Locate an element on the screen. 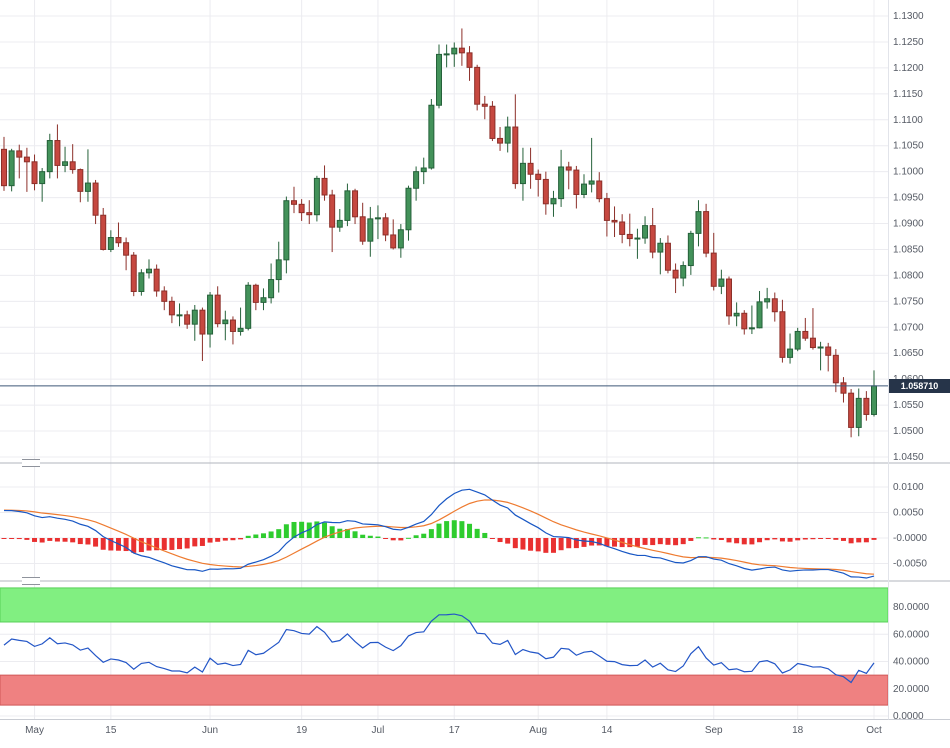  macd-histogram is located at coordinates (439, 536).